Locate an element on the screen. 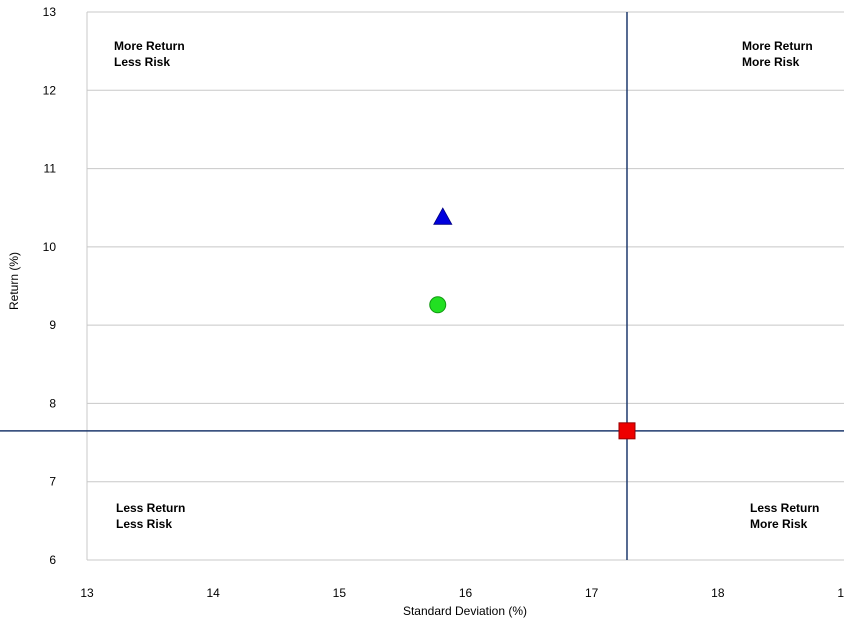  x-axis-title: Standard Deviation (%) is located at coordinates (465, 611).